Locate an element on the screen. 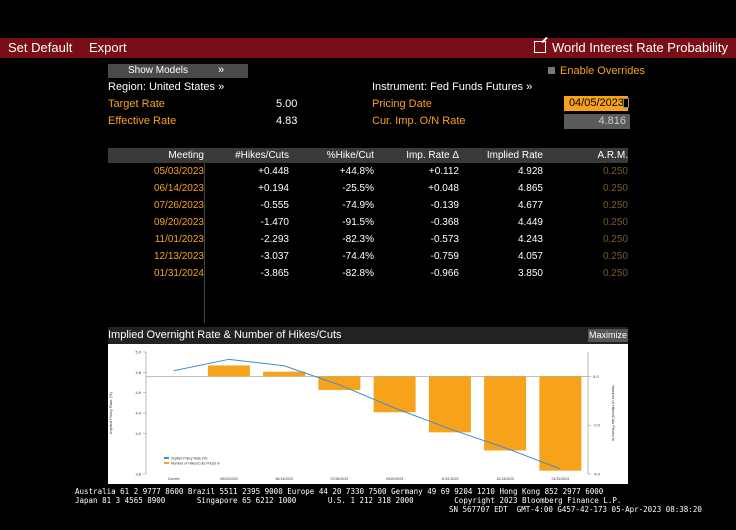  chevron-right-icon: » is located at coordinates (221, 70).